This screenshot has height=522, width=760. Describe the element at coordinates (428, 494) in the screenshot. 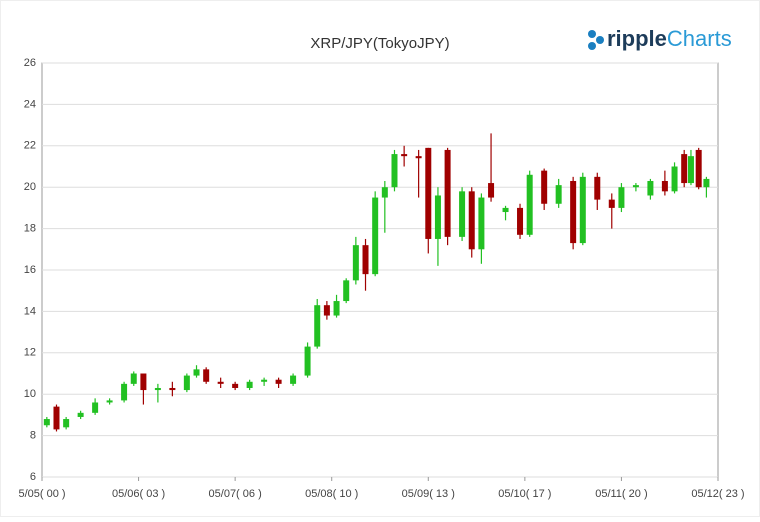

I see `x-tick-label: 05/09( 13 )` at that location.